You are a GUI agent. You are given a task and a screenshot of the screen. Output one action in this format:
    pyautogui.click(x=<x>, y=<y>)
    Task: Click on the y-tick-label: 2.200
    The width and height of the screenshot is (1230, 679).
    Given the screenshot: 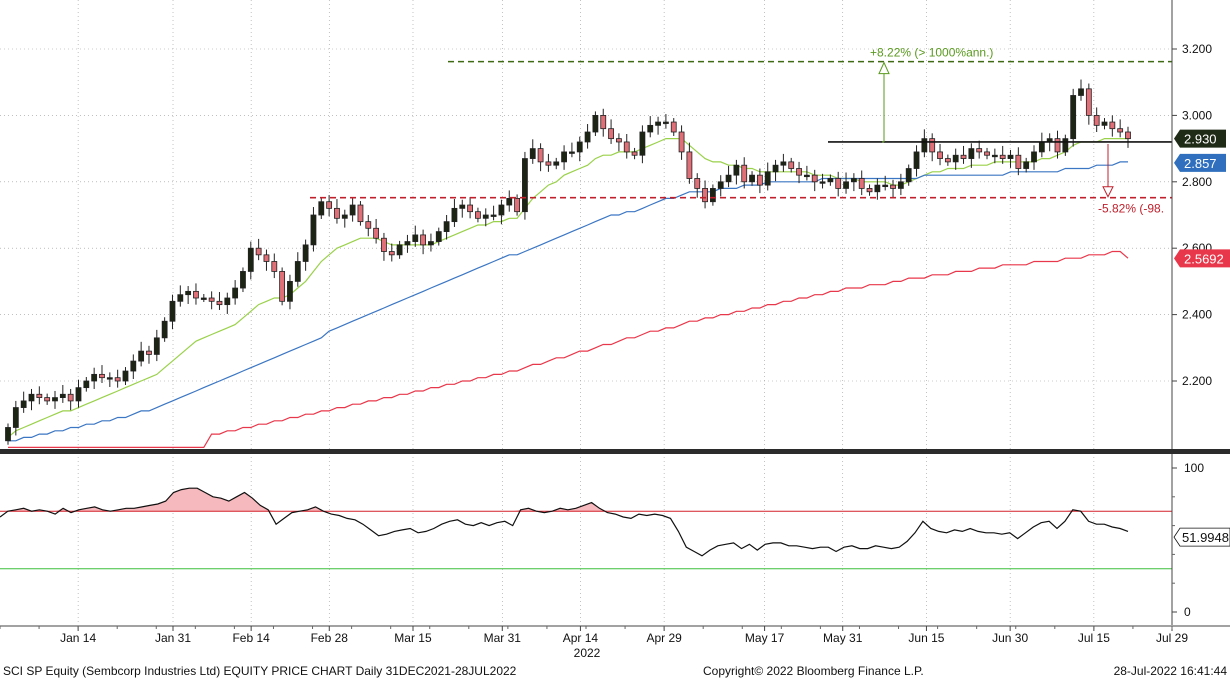 What is the action you would take?
    pyautogui.click(x=1197, y=381)
    